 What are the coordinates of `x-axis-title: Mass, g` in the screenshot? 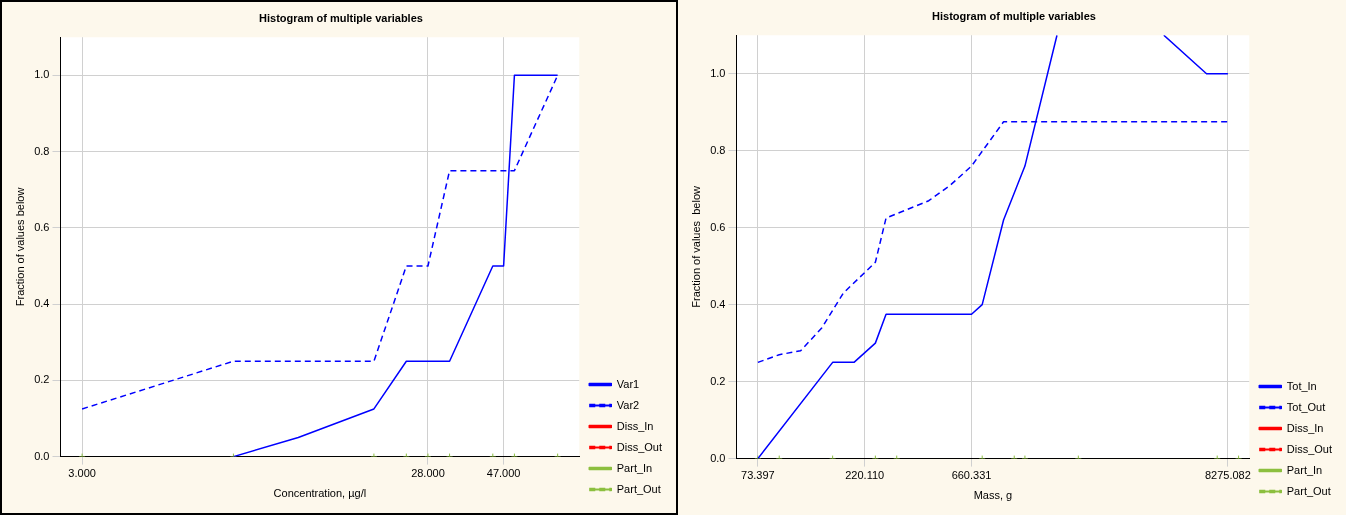 It's located at (993, 495).